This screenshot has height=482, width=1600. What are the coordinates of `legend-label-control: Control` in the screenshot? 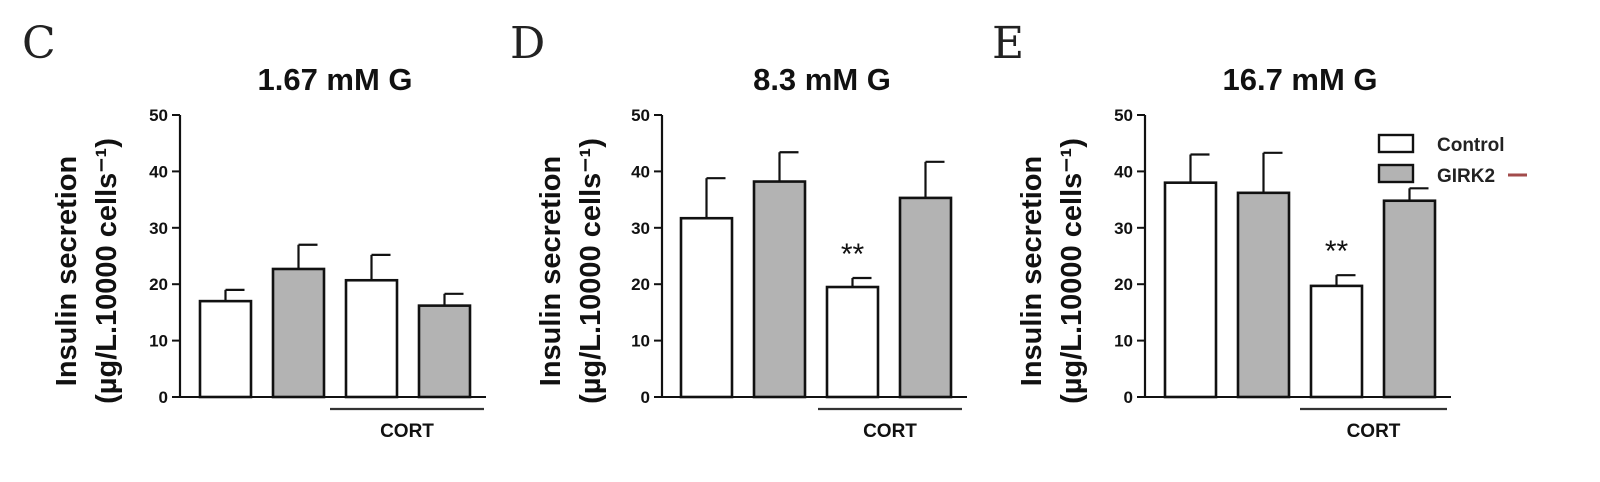 It's located at (1471, 145).